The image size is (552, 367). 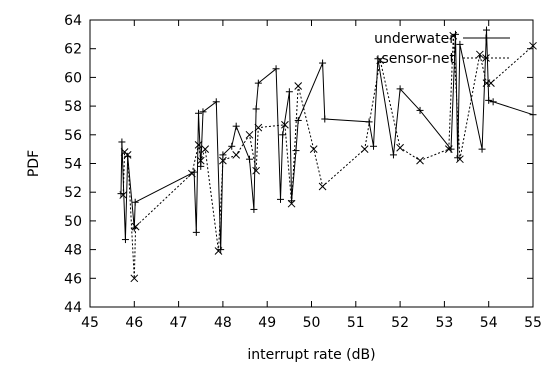 I want to click on y-tick-label: 56, so click(x=73, y=136).